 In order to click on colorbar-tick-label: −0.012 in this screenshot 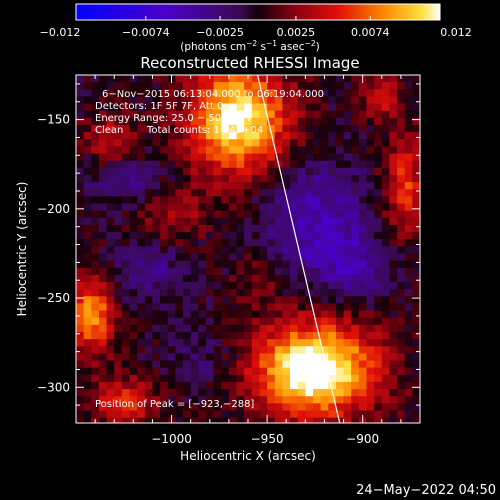, I will do `click(60, 32)`.